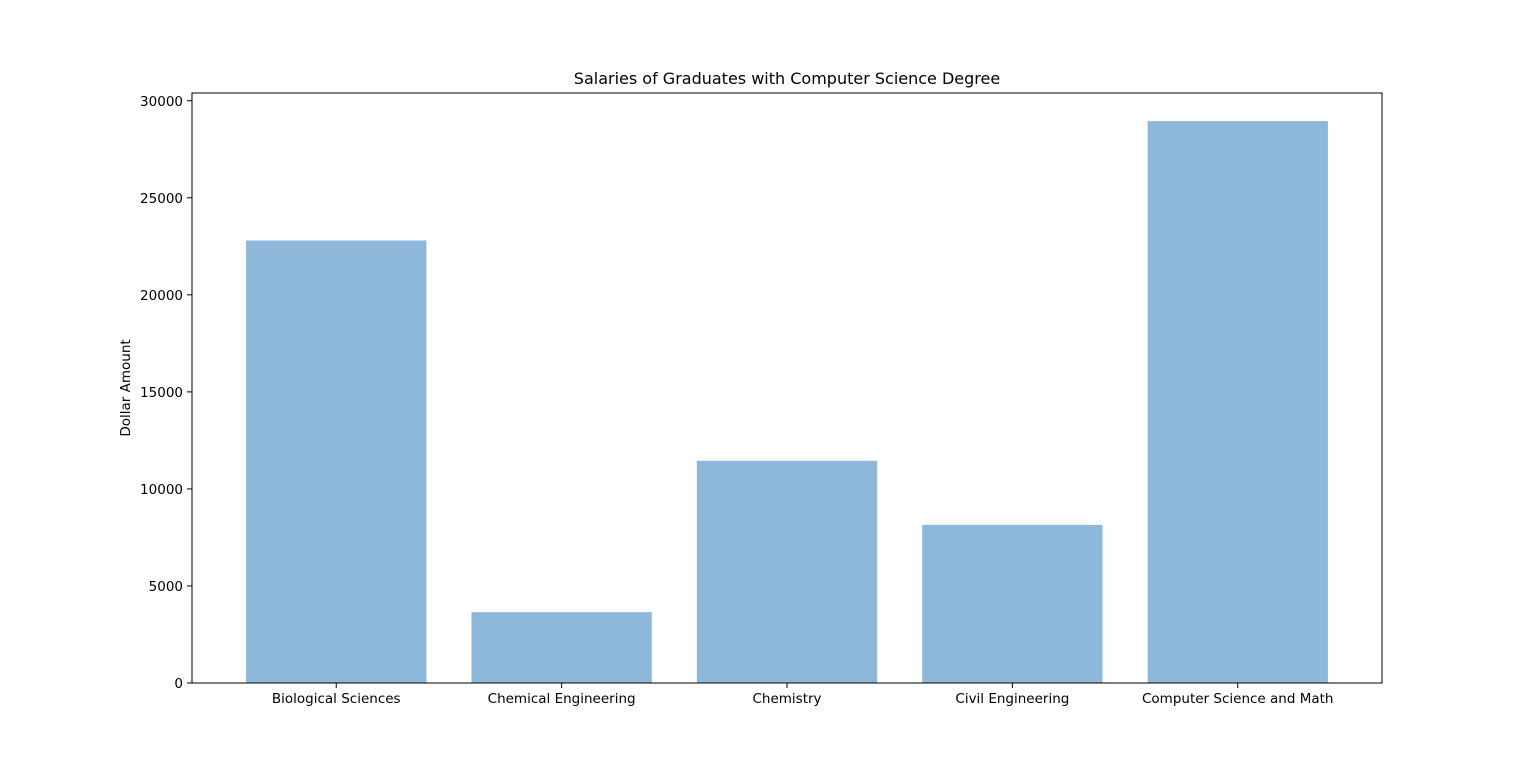  I want to click on y-tick-label: 25000, so click(161, 199).